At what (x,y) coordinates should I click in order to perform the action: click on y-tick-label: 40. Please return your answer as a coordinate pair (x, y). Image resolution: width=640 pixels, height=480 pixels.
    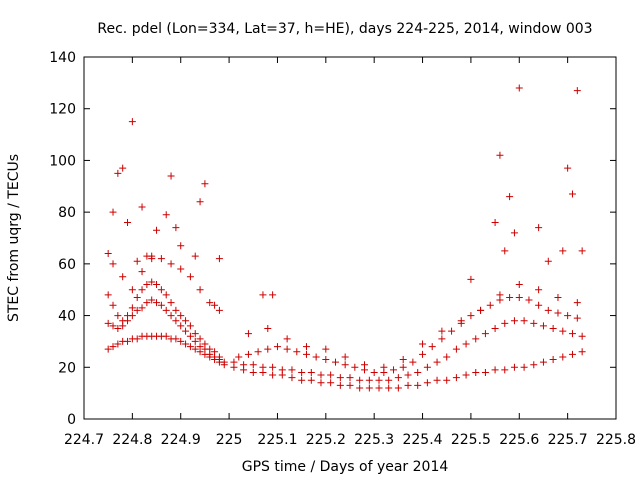
    Looking at the image, I should click on (67, 317).